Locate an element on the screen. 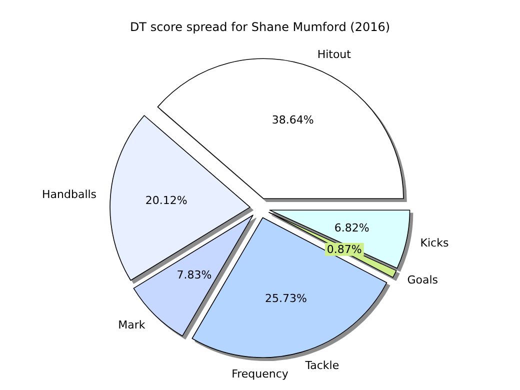 The width and height of the screenshot is (520, 390). data-label: 0.87% is located at coordinates (344, 249).